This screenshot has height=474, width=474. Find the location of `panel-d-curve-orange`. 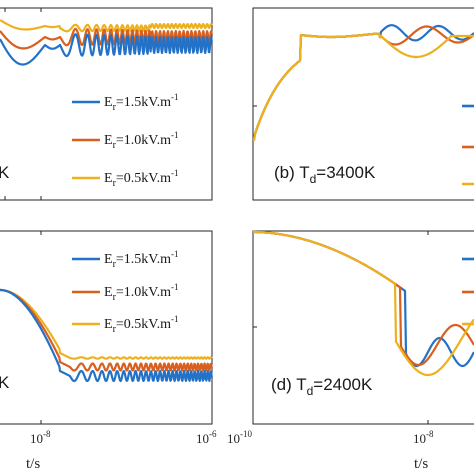

panel-d-curve-orange is located at coordinates (363, 298).